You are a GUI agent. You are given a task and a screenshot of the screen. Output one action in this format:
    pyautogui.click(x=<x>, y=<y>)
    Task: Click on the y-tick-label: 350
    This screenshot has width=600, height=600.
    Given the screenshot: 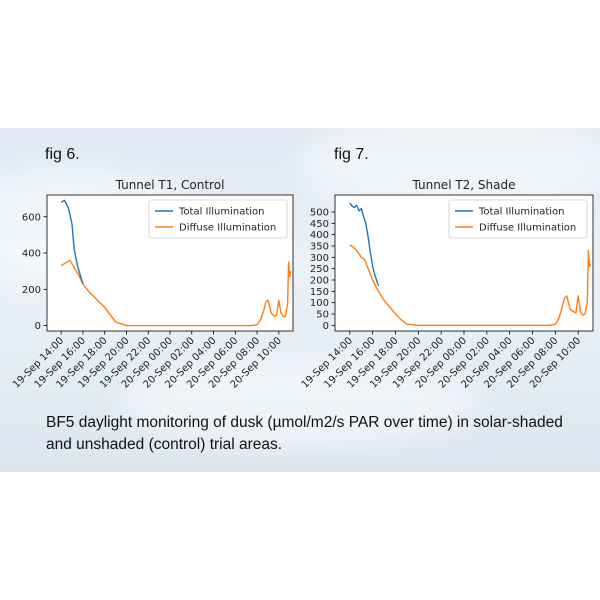 What is the action you would take?
    pyautogui.click(x=319, y=247)
    